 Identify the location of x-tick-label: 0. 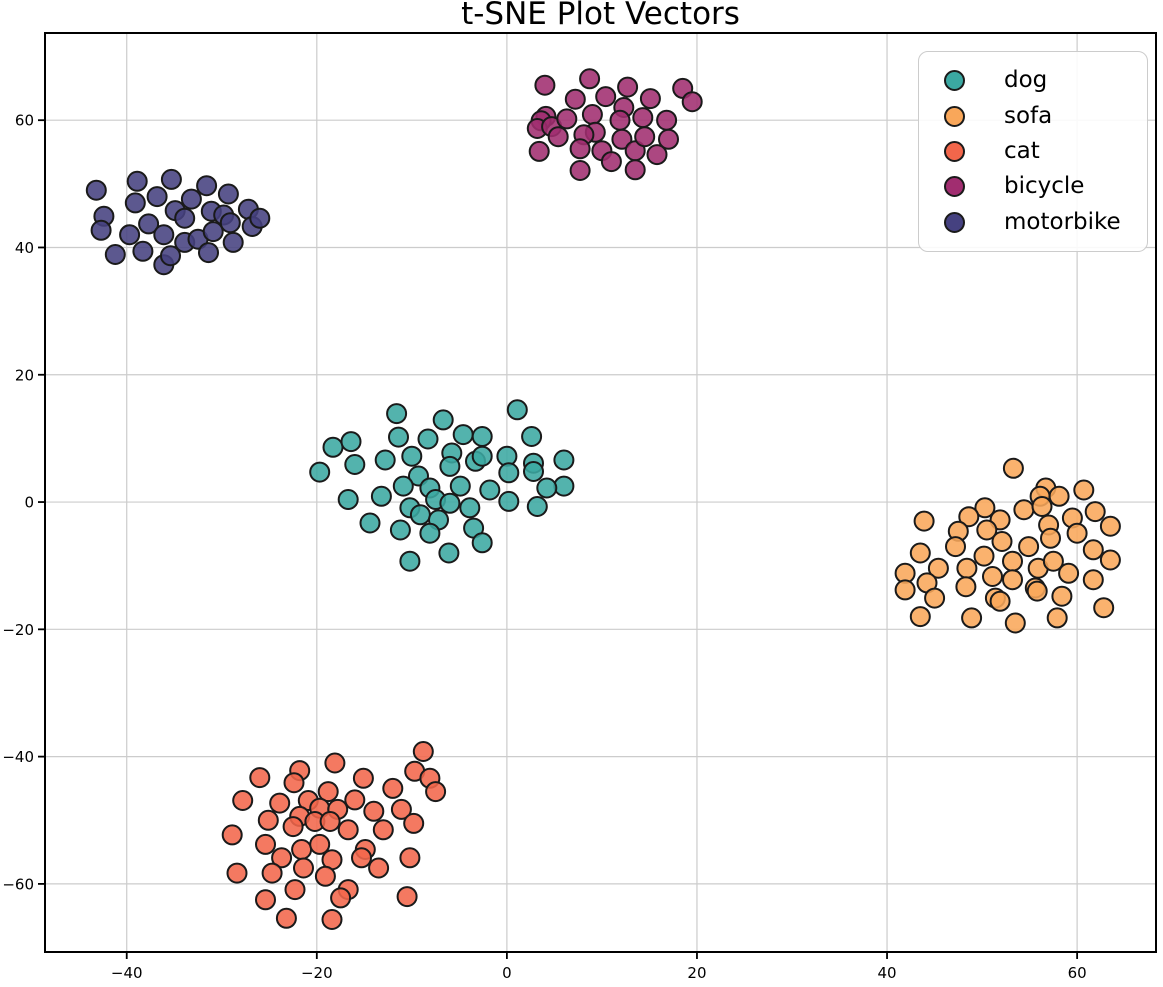
(507, 973).